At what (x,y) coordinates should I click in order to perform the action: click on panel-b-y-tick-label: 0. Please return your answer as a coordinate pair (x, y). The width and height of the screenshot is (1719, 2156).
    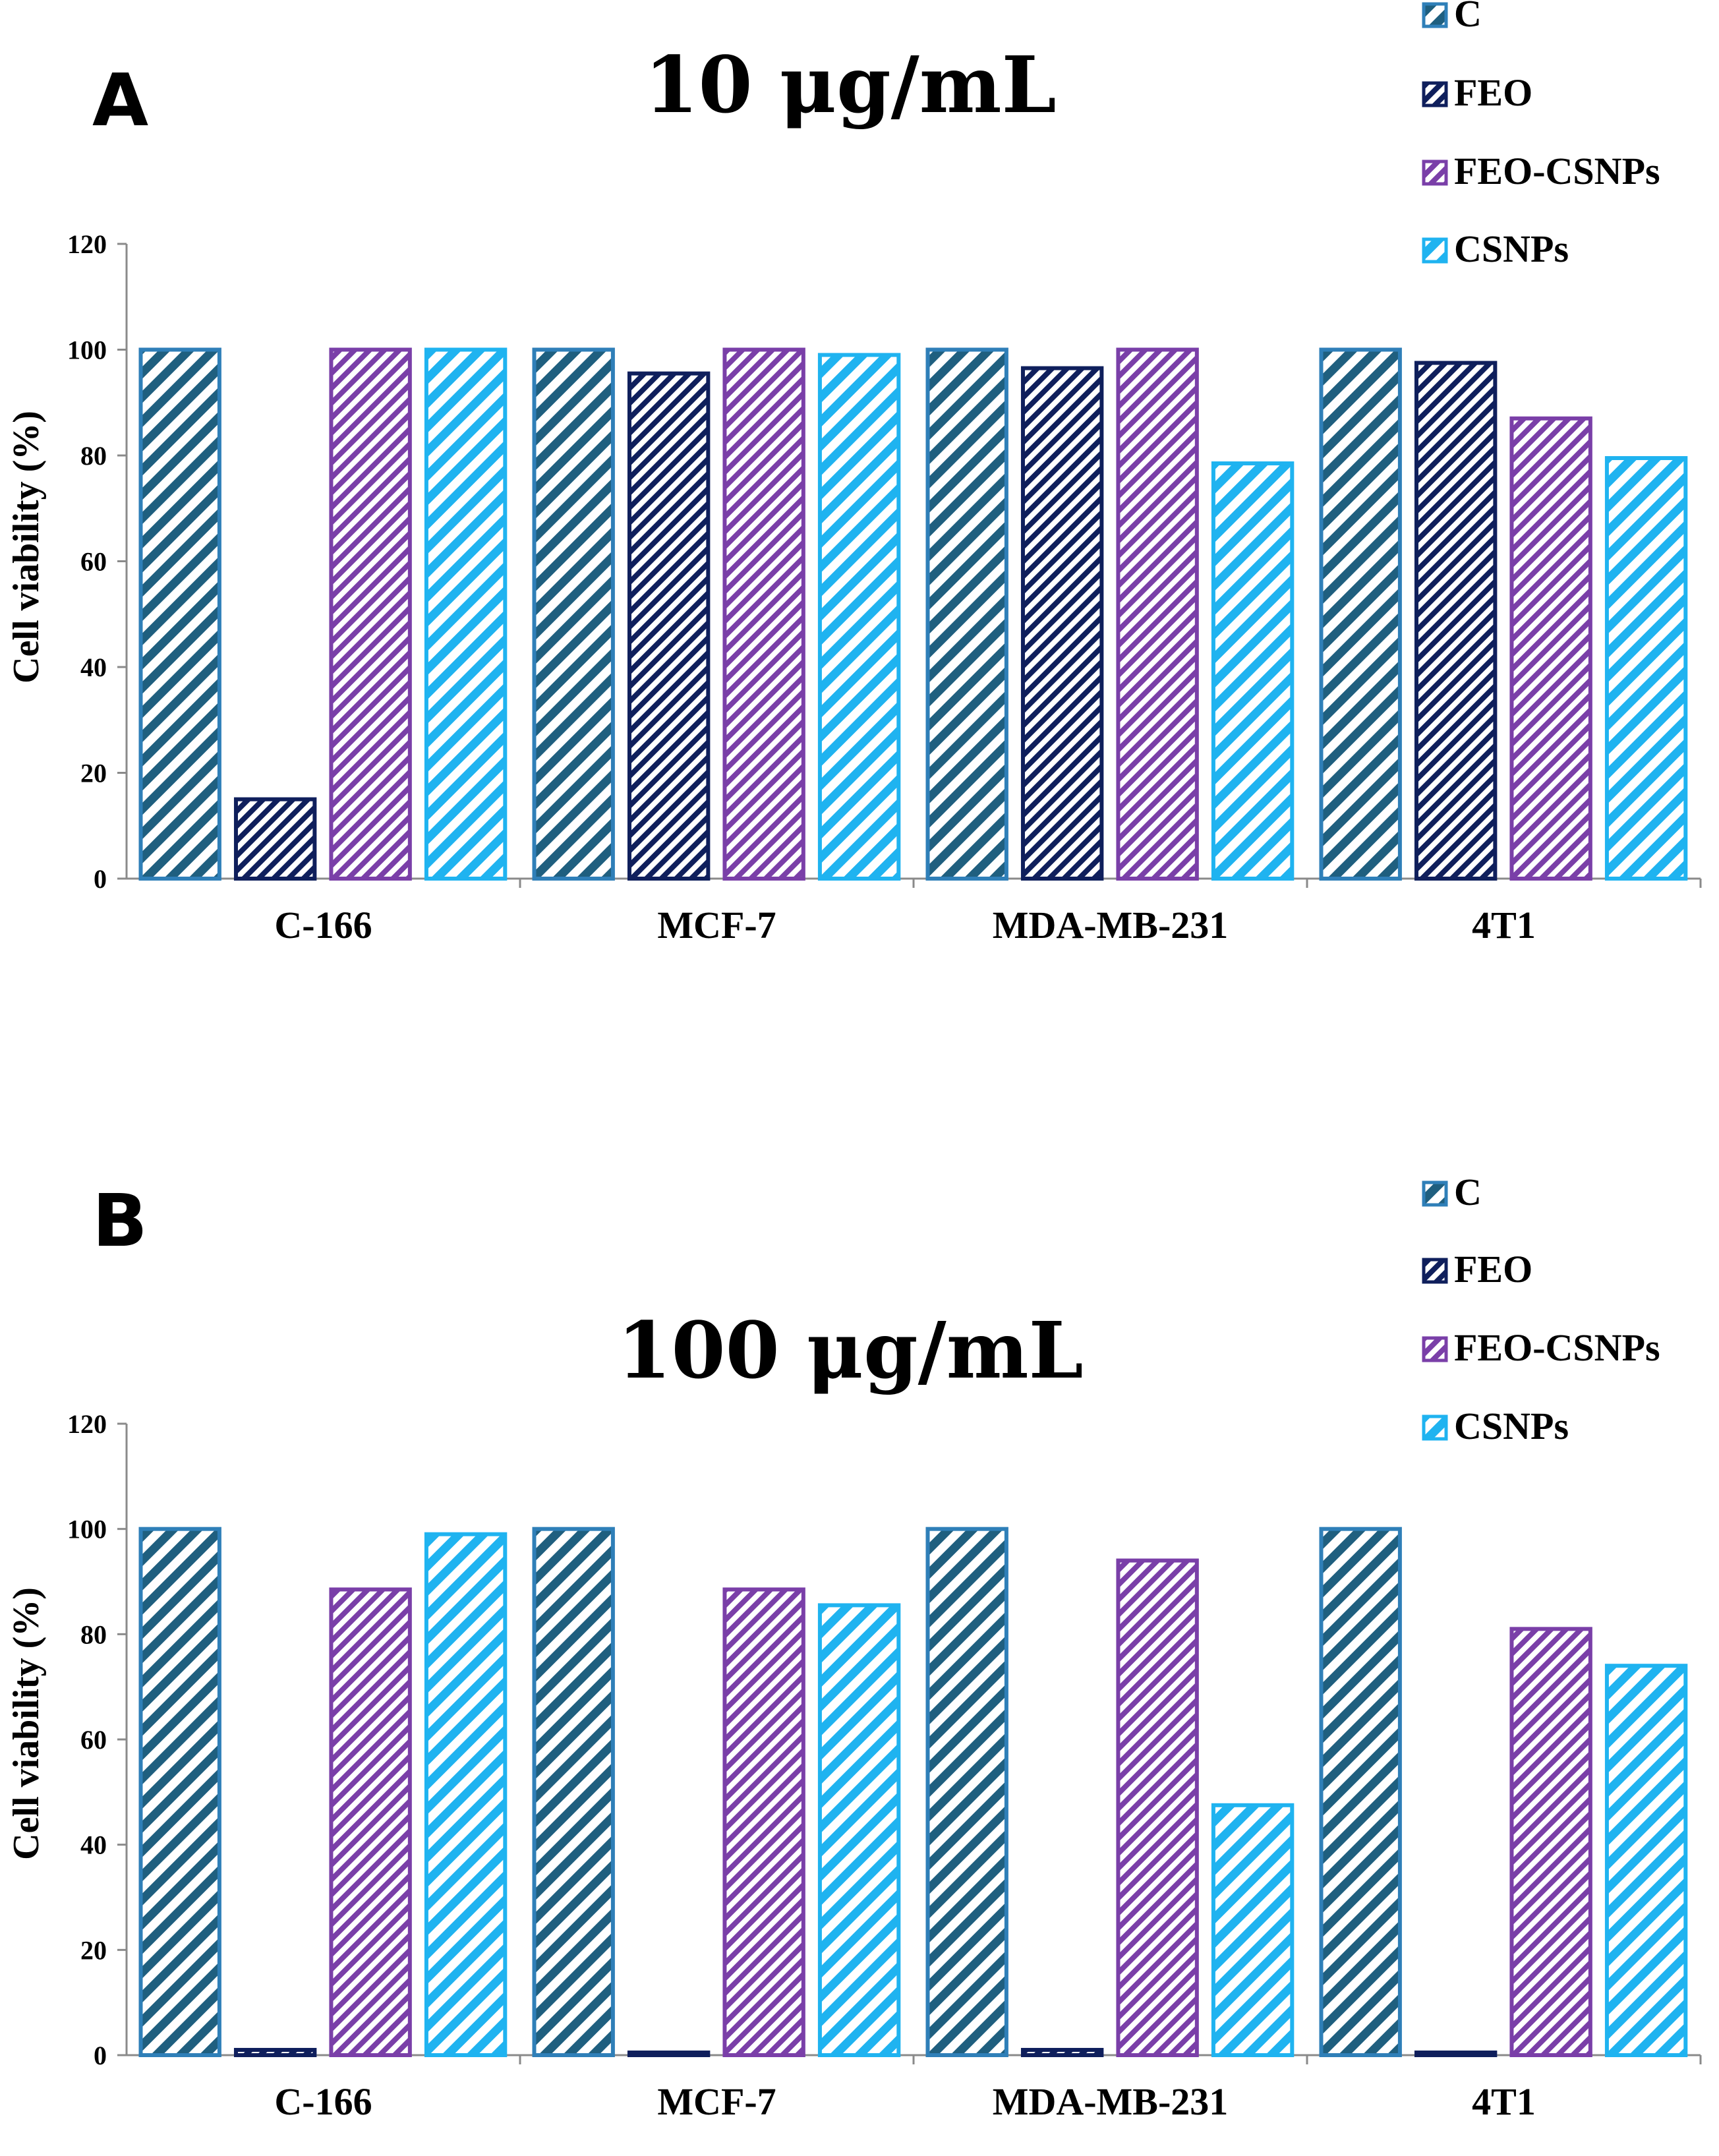
    Looking at the image, I should click on (100, 2055).